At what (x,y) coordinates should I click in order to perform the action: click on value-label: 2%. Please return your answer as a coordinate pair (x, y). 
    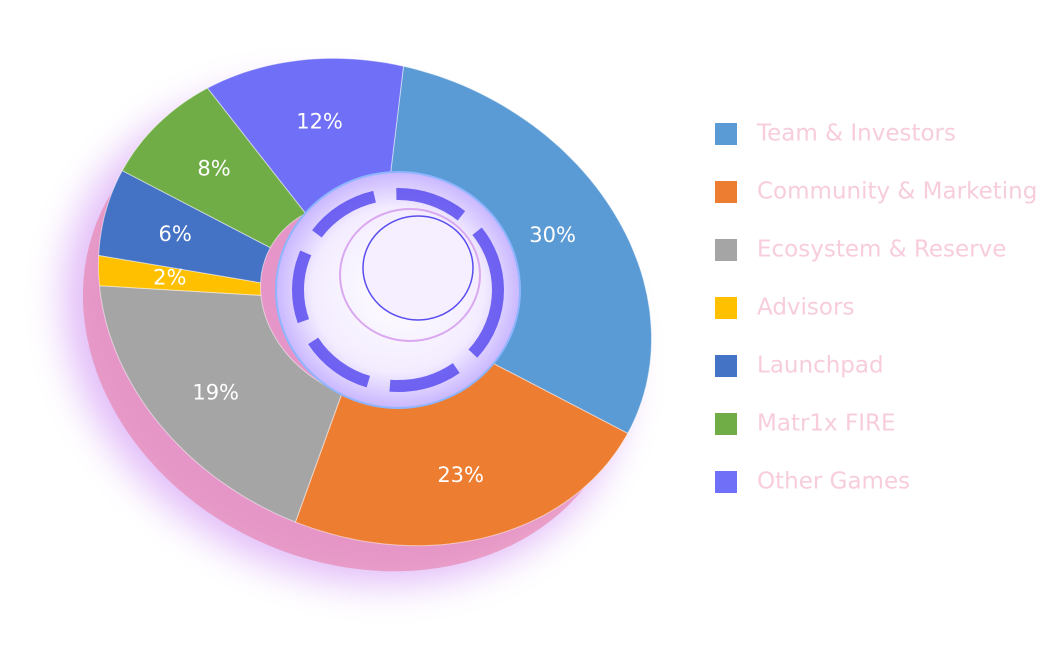
    Looking at the image, I should click on (169, 278).